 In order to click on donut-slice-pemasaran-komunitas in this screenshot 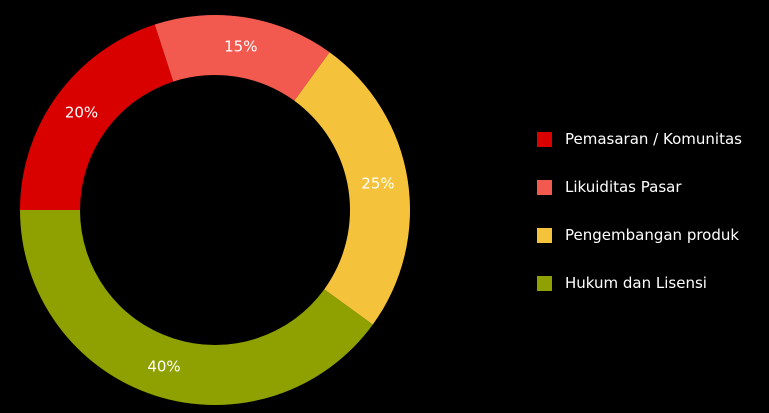, I will do `click(97, 117)`.